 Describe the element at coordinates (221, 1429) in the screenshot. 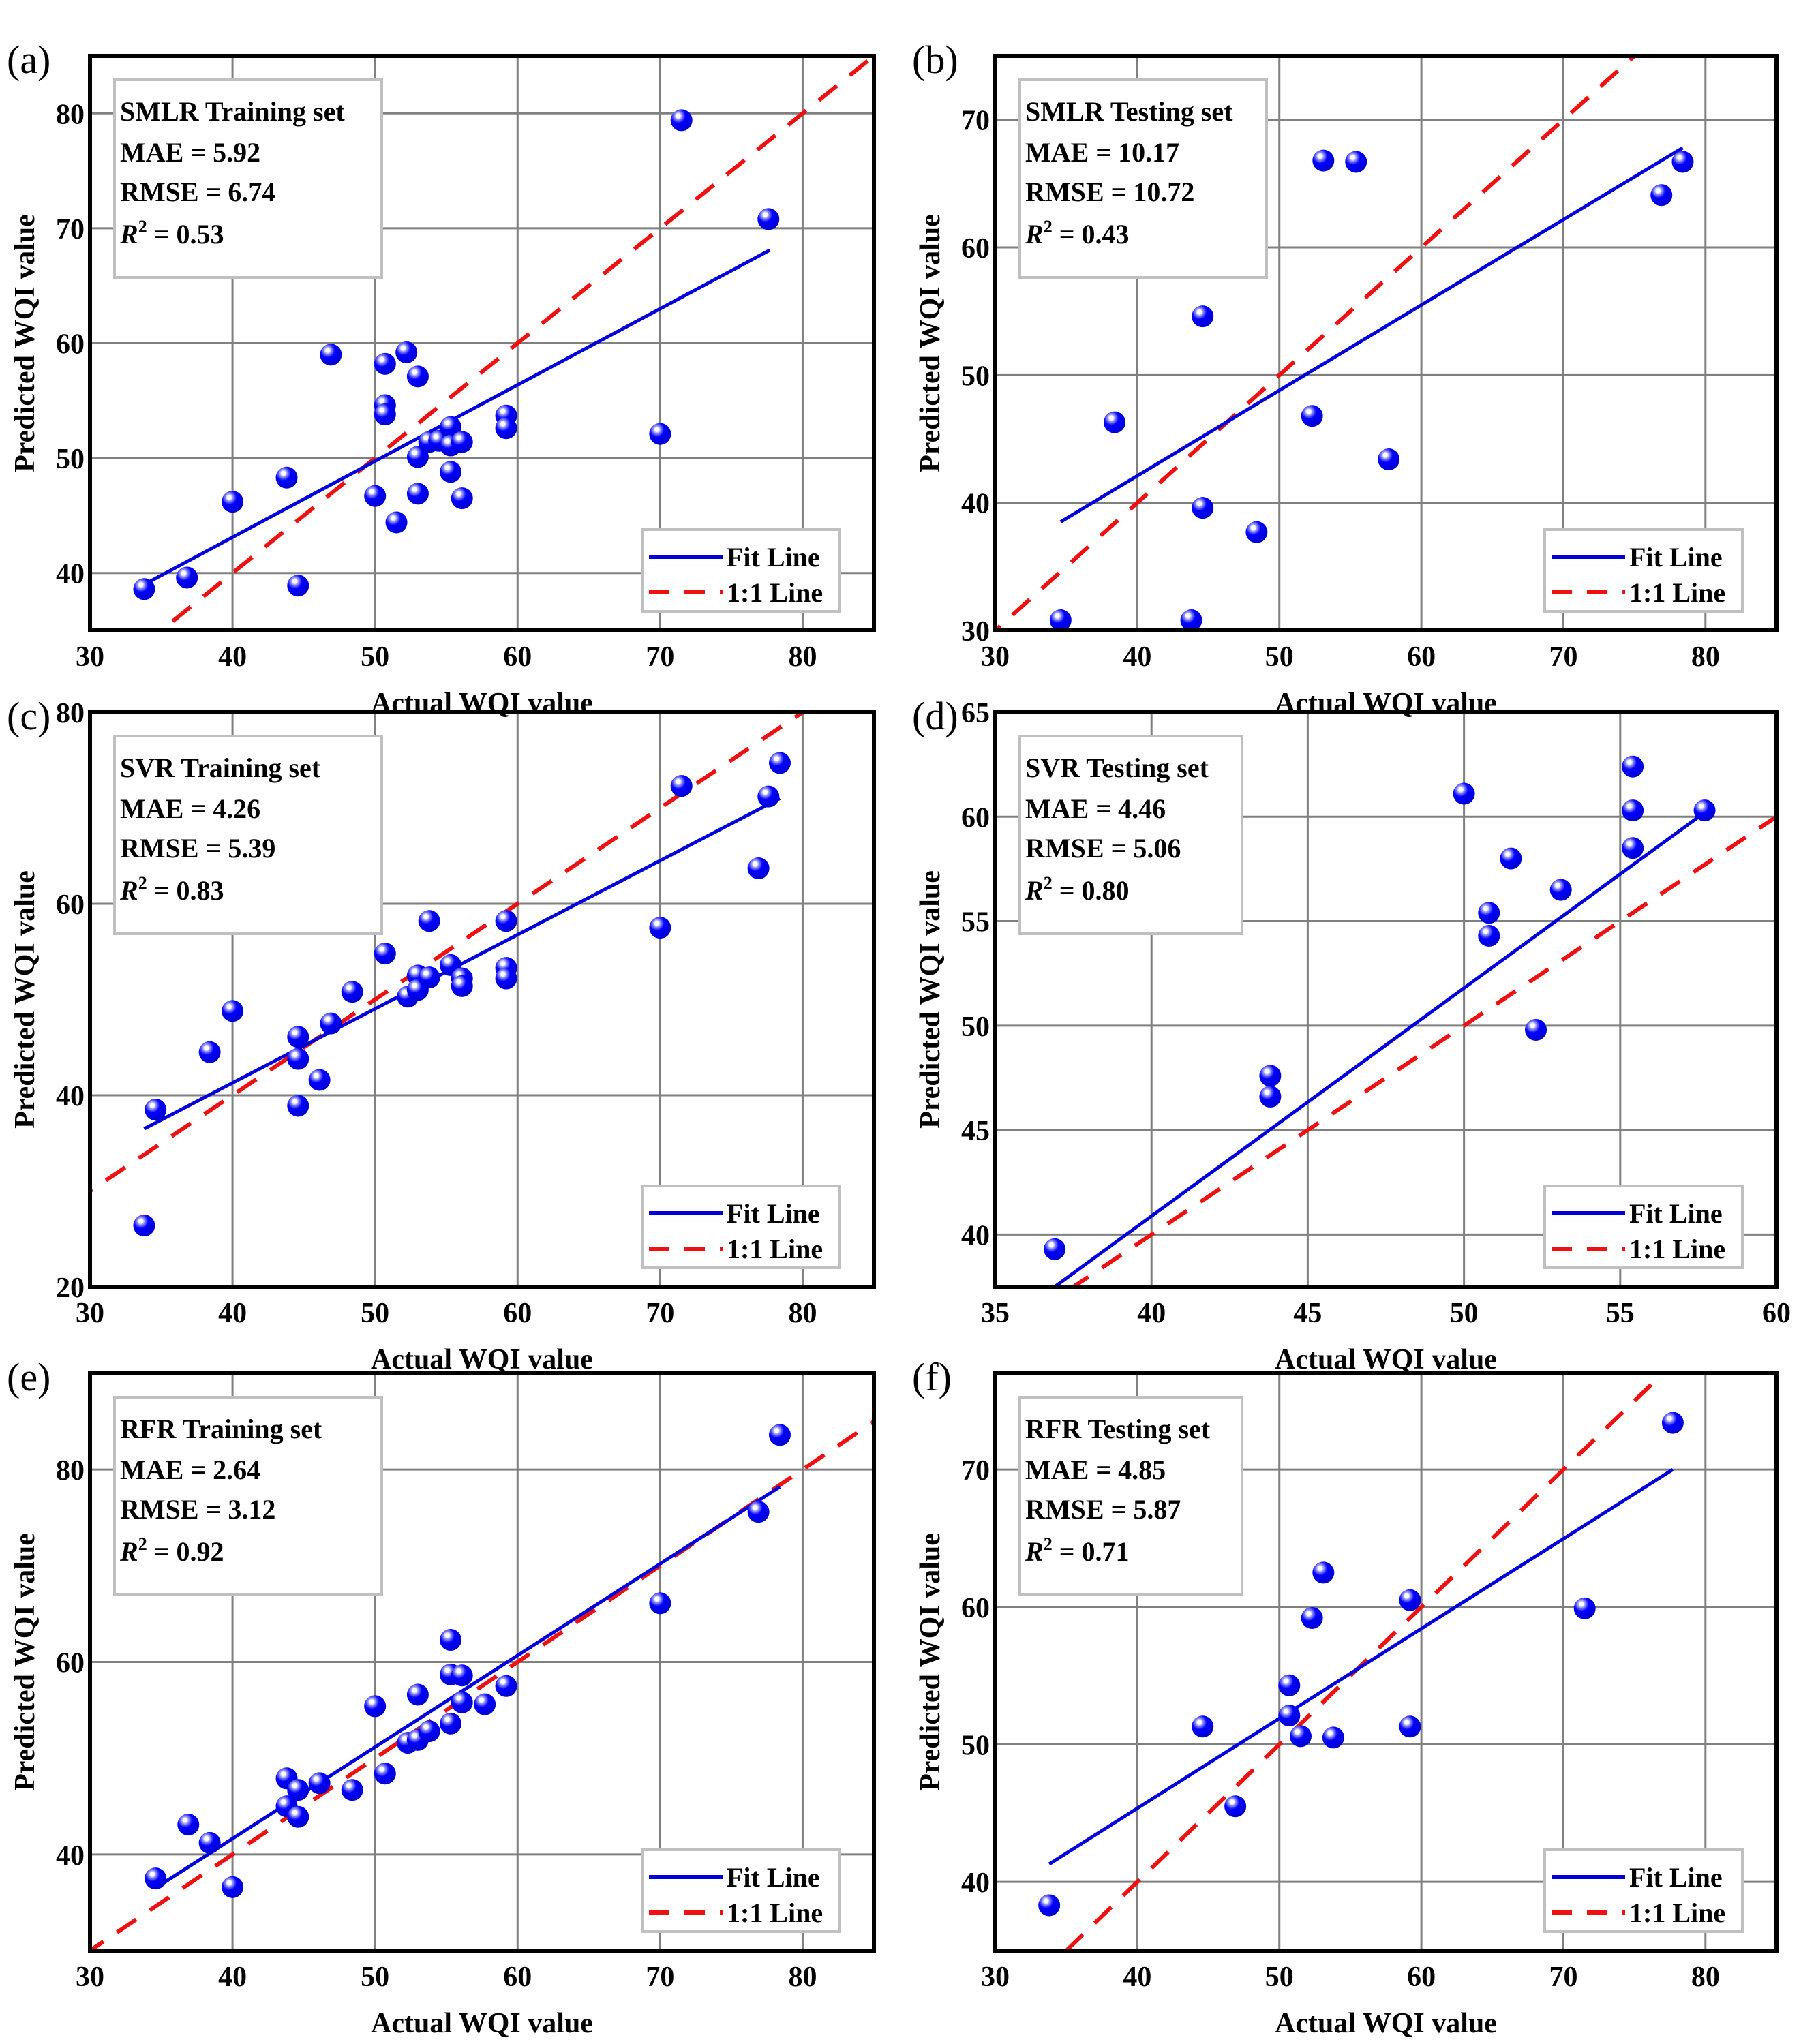

I see `stats-title: RFR Training set` at that location.